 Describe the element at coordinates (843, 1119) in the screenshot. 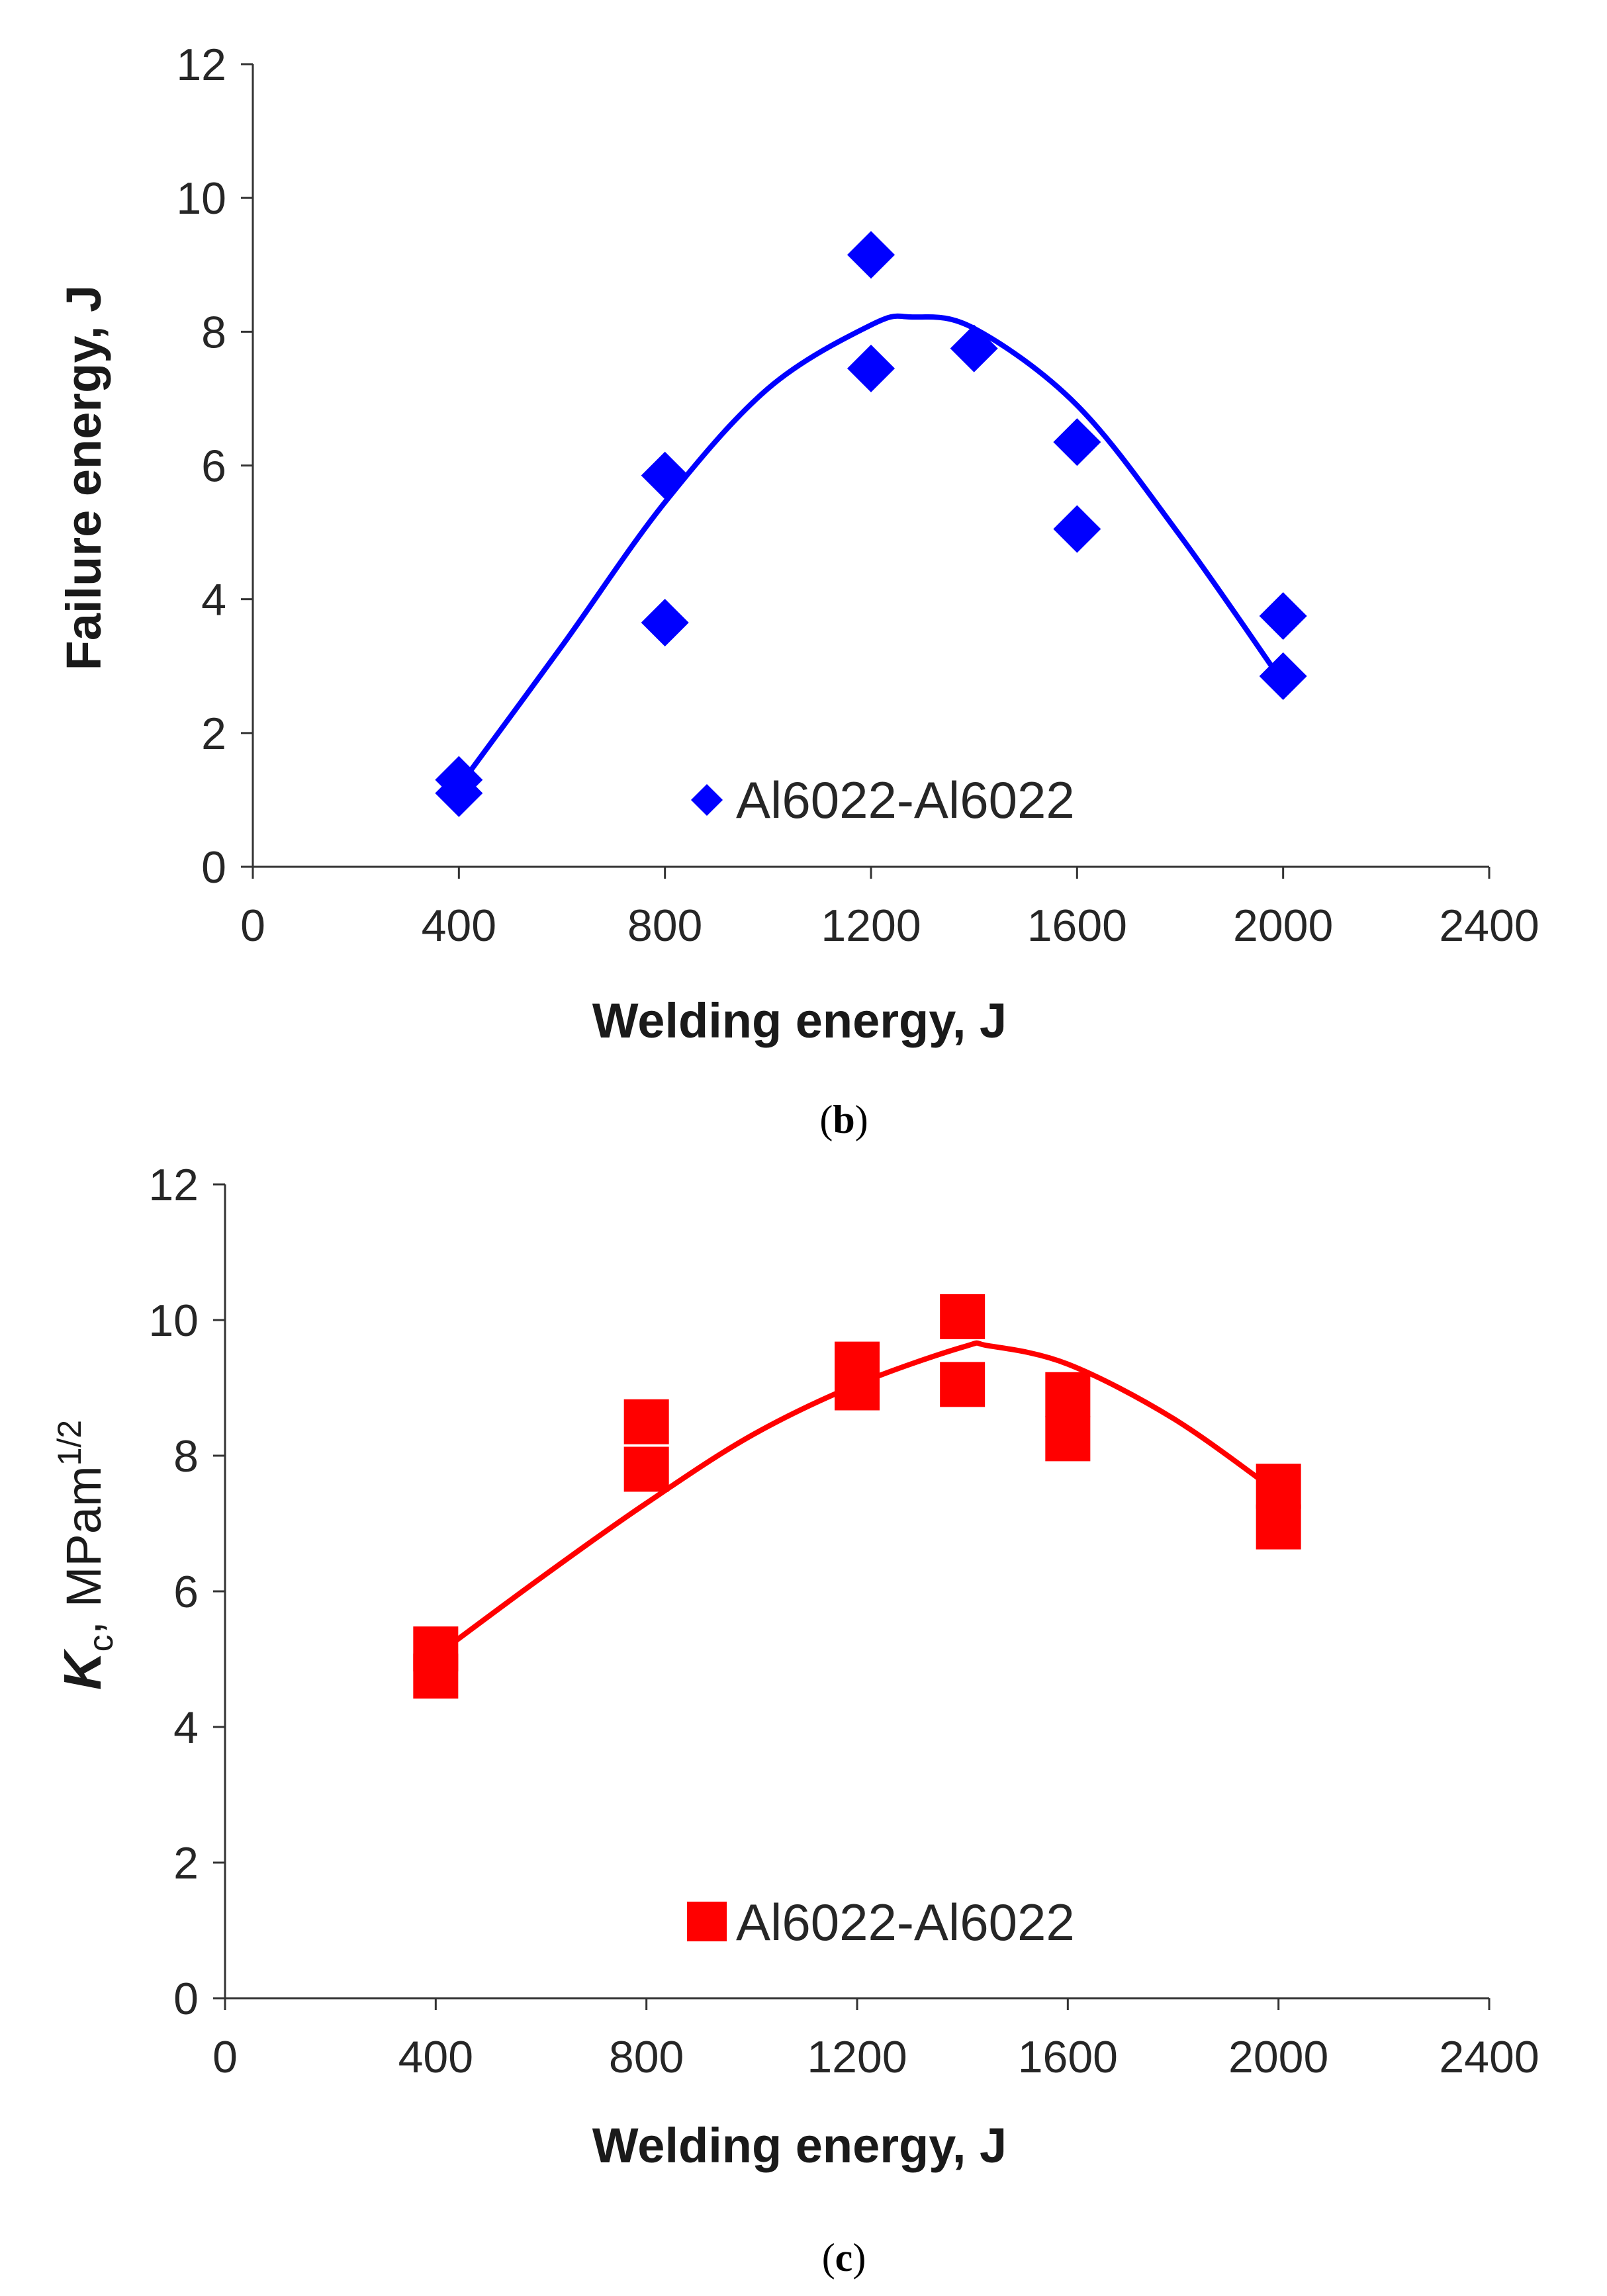

I see `caption-b: (b)` at that location.